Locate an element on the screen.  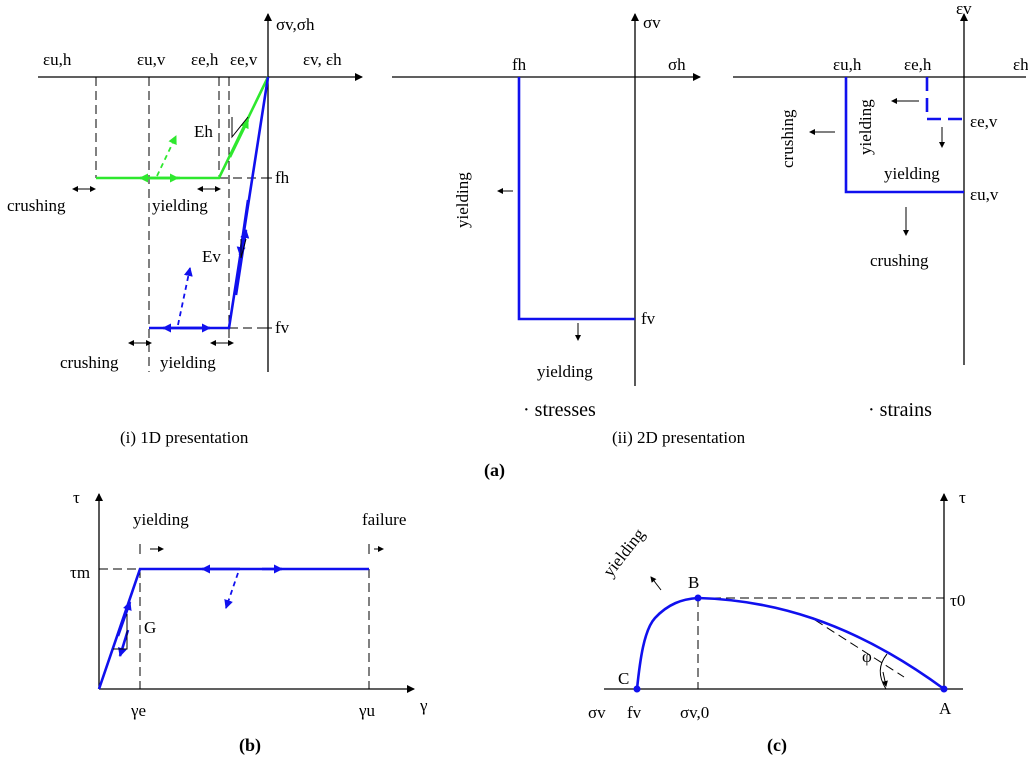
p1-green-dashed-arrow is located at coordinates (166, 156).